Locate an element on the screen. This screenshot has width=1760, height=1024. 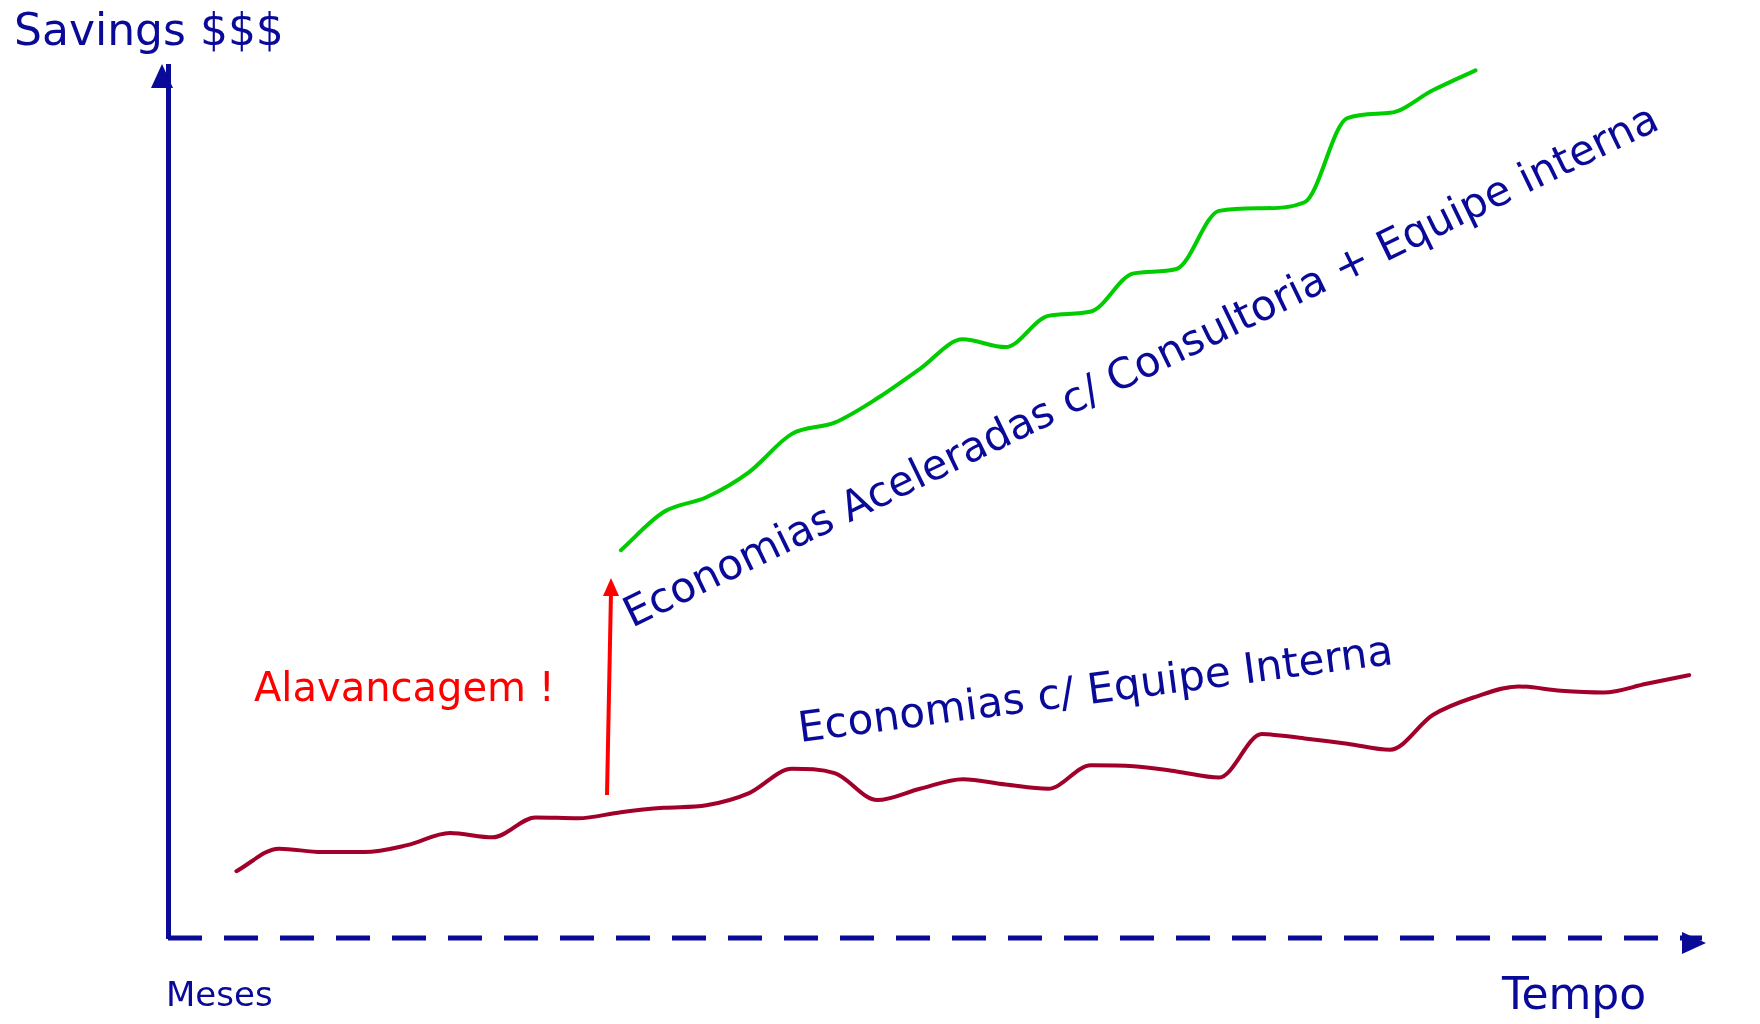
annotation: Alavancagem ! is located at coordinates (404, 687).